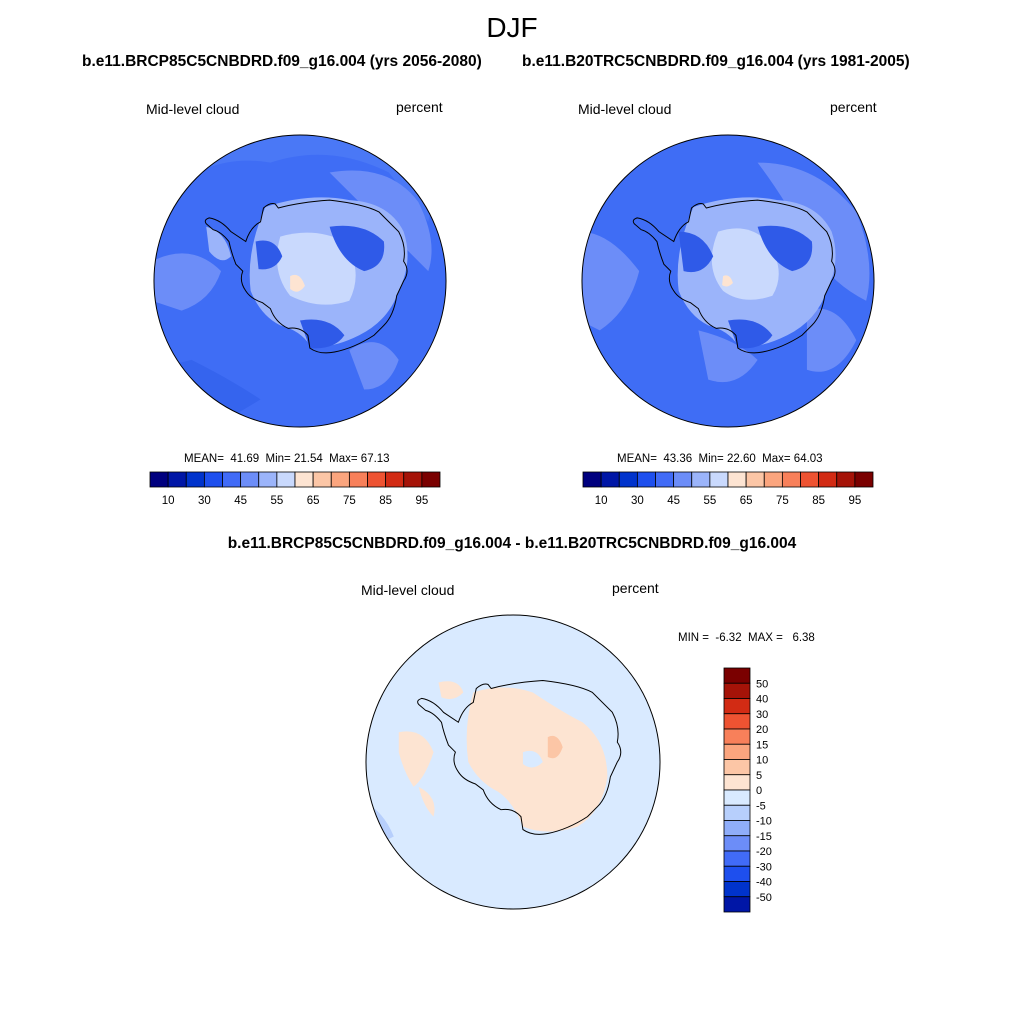 Image resolution: width=1024 pixels, height=1024 pixels. Describe the element at coordinates (764, 867) in the screenshot. I see `colorbar-tick-label: -30` at that location.